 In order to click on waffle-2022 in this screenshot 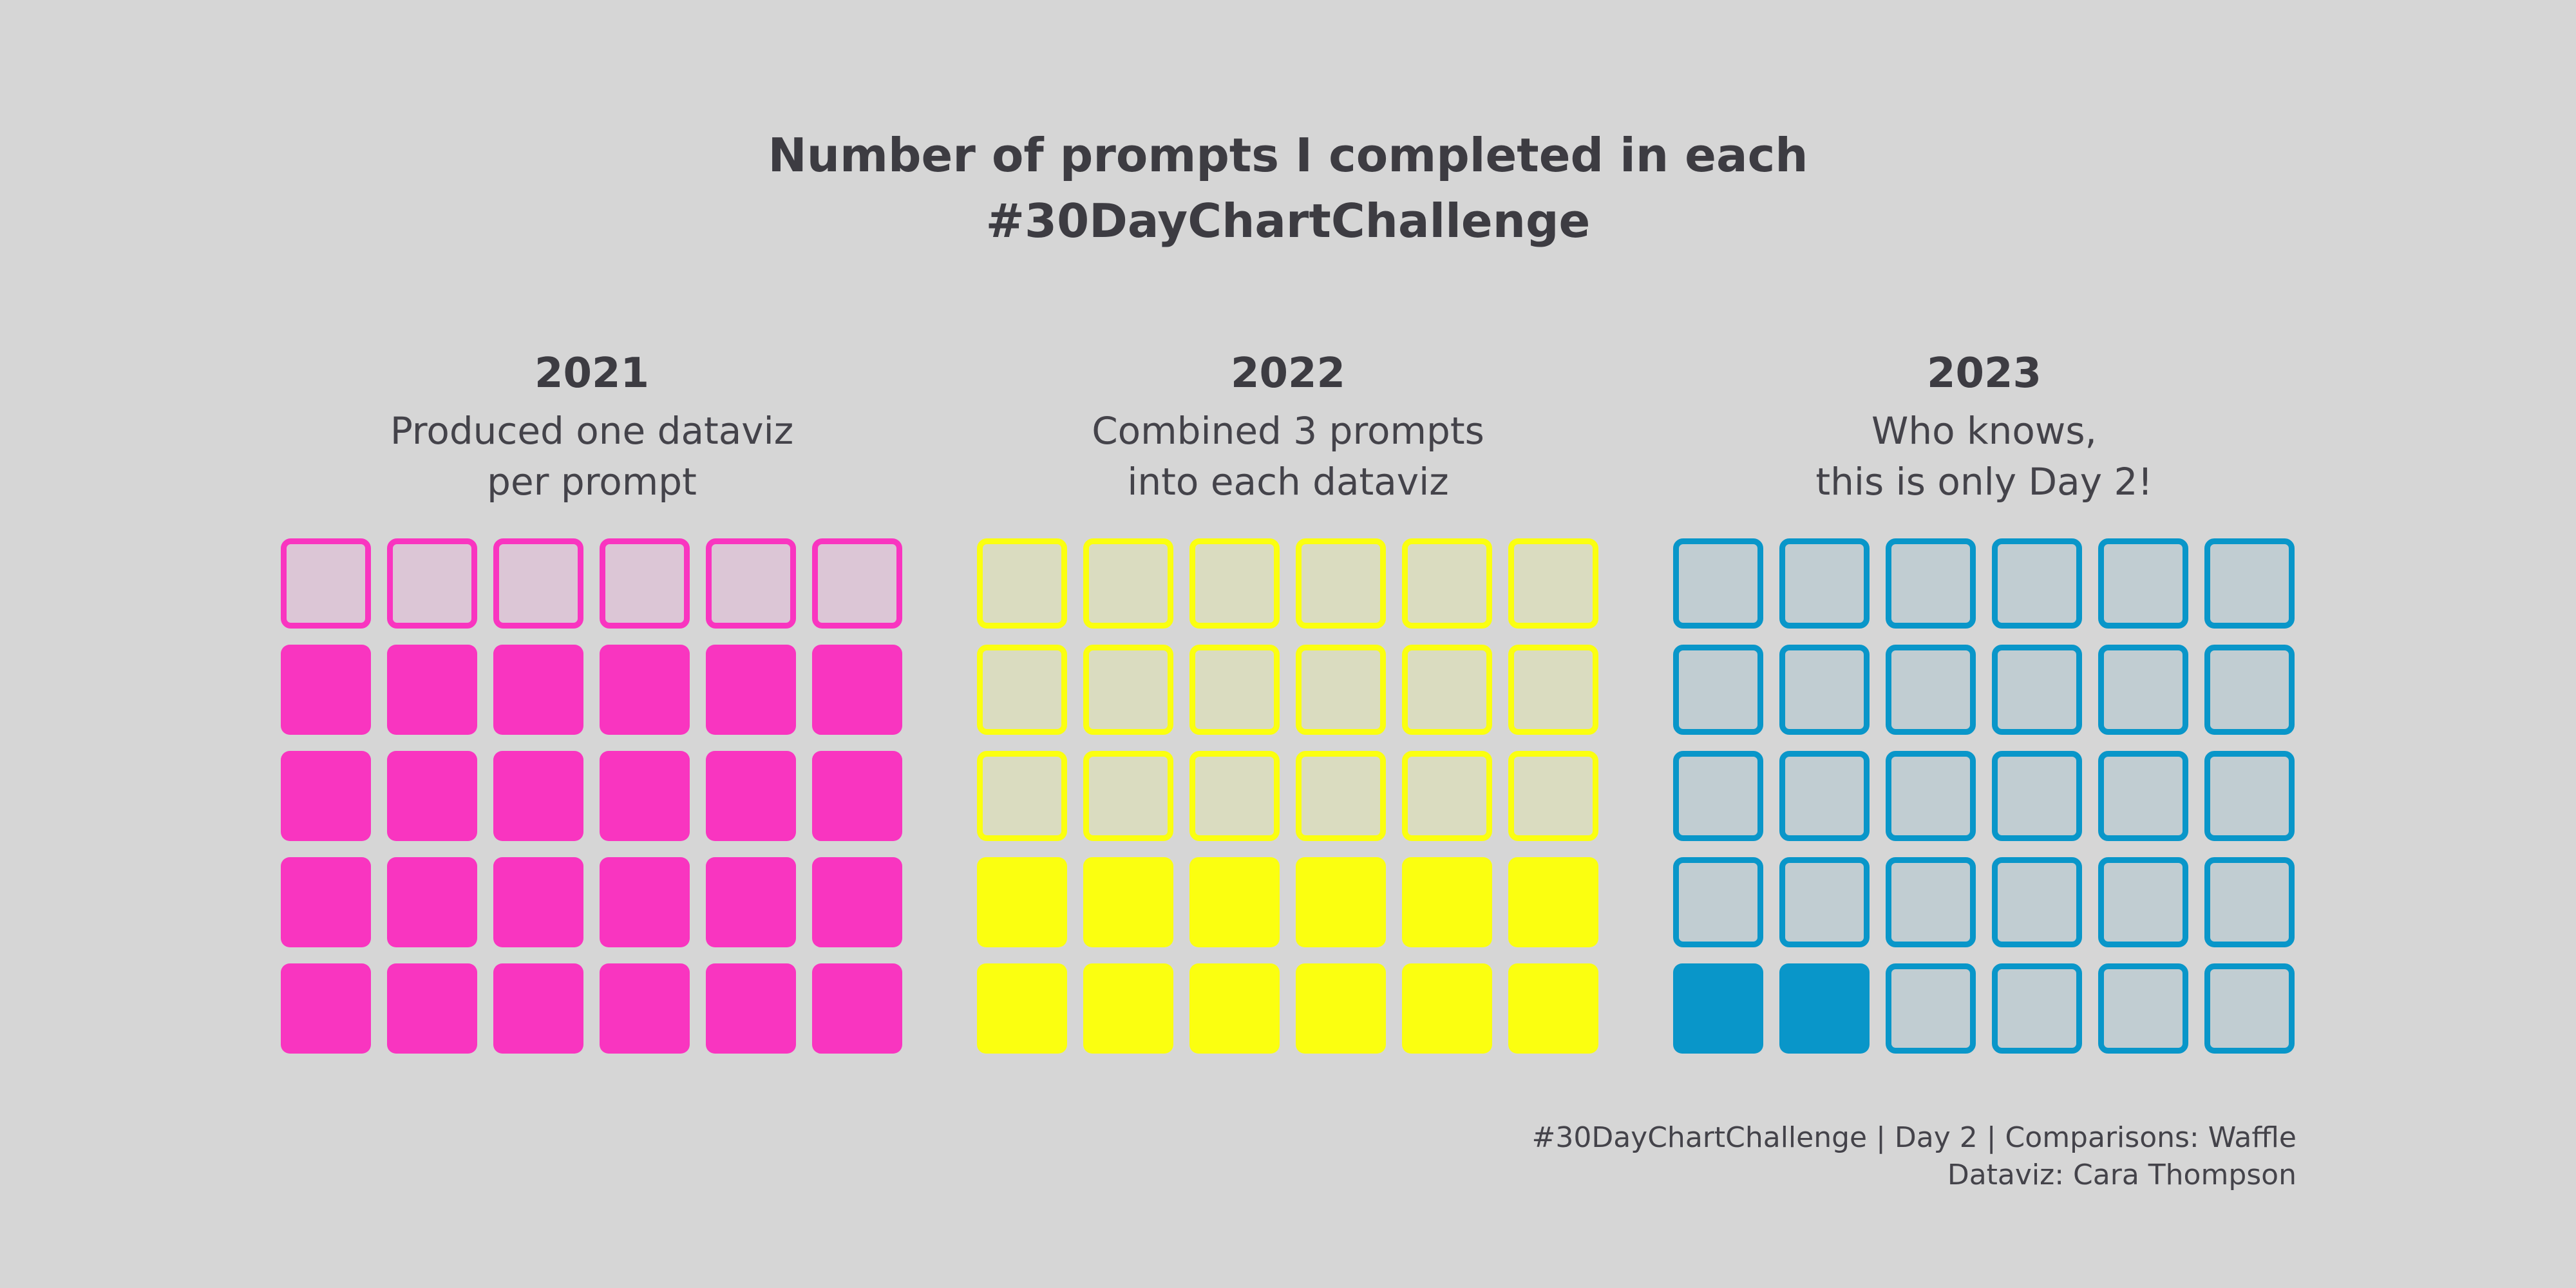, I will do `click(1287, 796)`.